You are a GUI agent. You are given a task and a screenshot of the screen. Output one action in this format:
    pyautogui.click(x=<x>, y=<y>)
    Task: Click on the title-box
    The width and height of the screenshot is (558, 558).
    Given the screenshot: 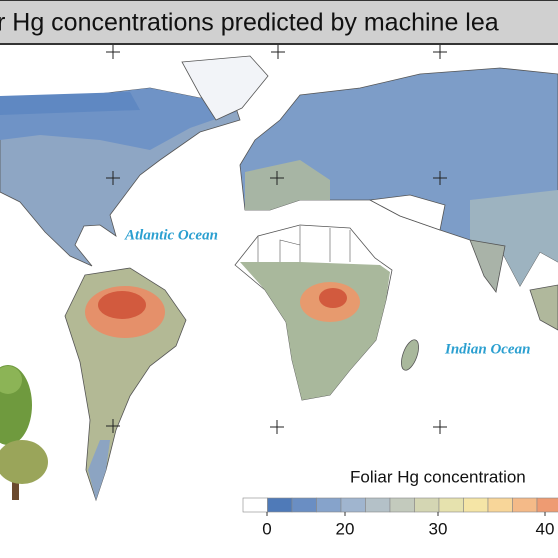 What is the action you would take?
    pyautogui.click(x=279, y=22)
    